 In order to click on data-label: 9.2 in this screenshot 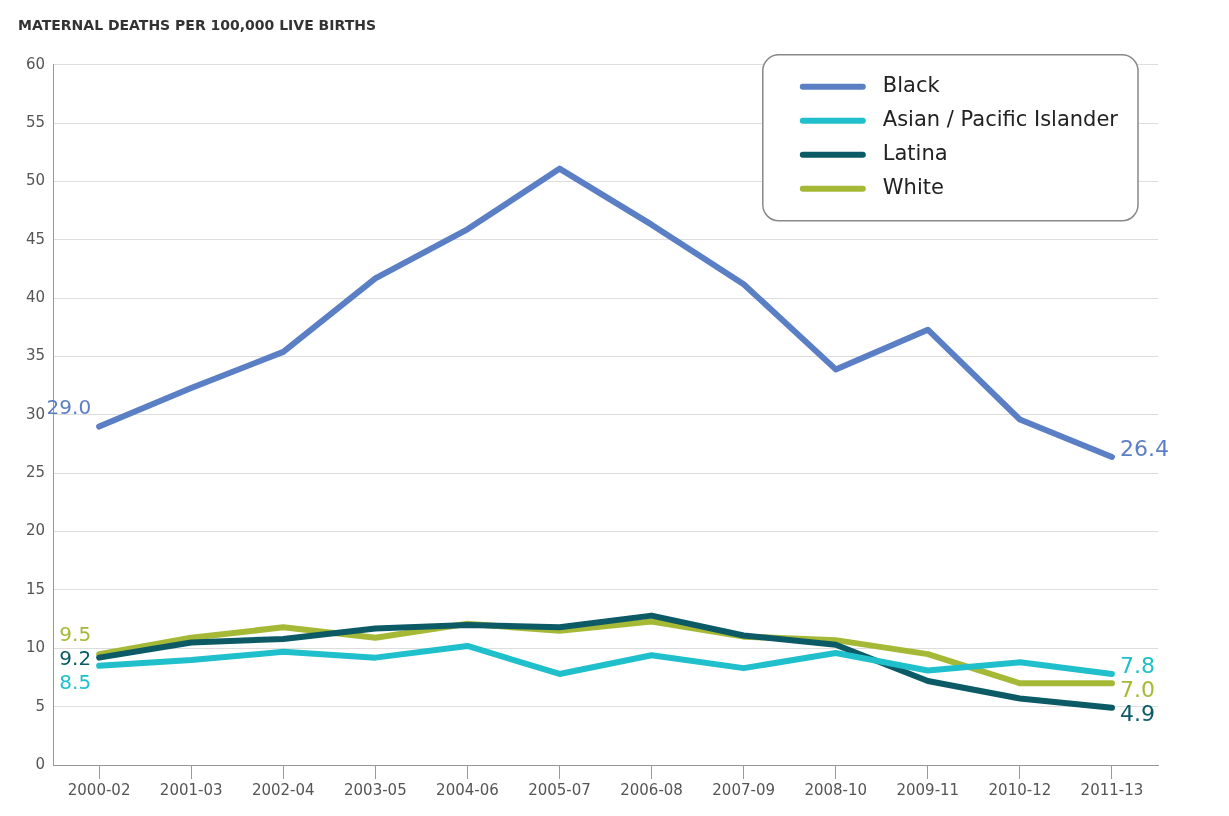, I will do `click(75, 658)`.